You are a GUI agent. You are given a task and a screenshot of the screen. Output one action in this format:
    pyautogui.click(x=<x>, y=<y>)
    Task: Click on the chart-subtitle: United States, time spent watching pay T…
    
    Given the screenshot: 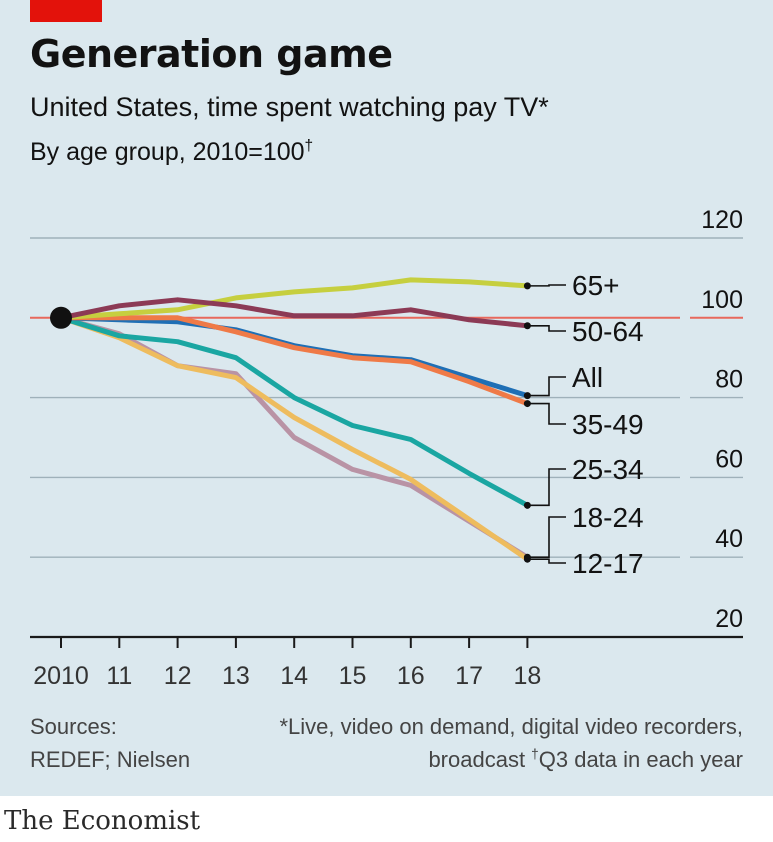 What is the action you would take?
    pyautogui.click(x=289, y=107)
    